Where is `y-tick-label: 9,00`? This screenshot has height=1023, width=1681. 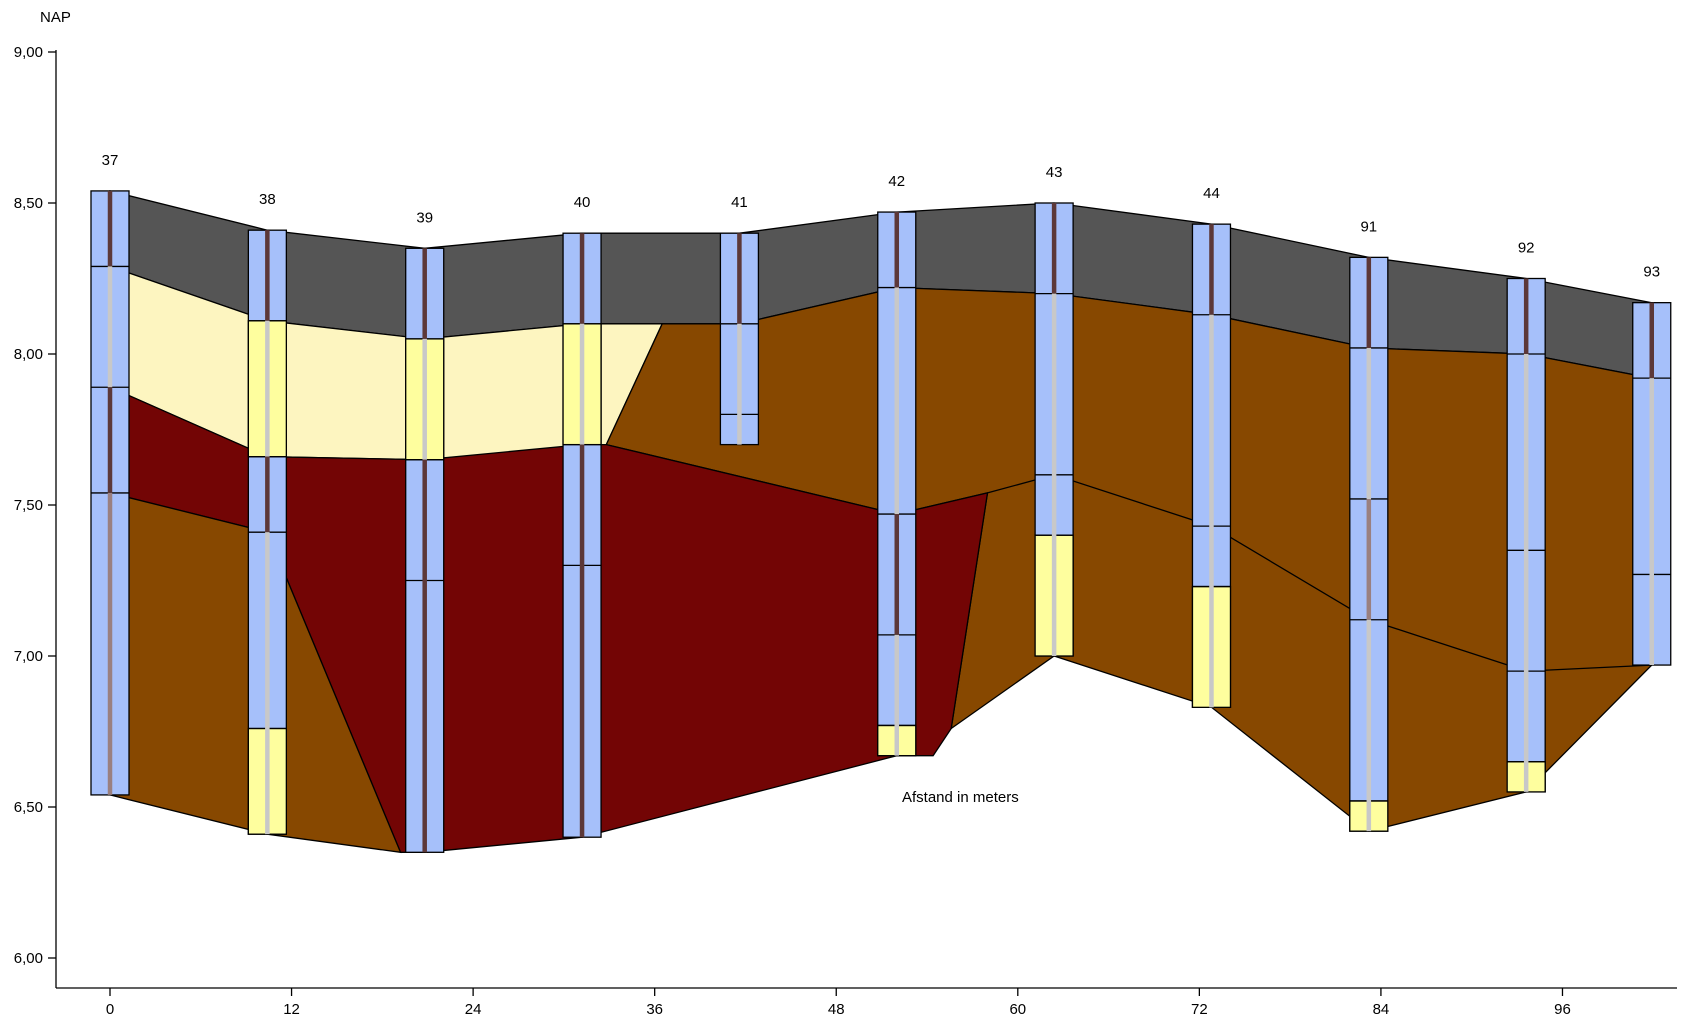 y-tick-label: 9,00 is located at coordinates (28, 52).